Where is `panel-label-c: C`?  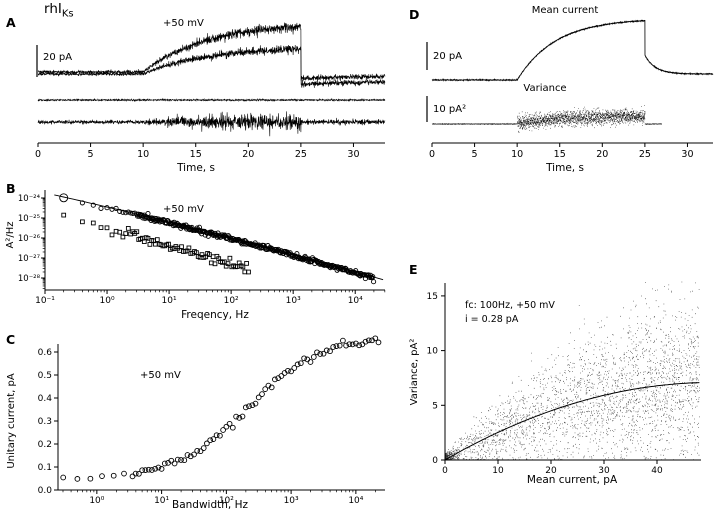
panel-label-c: C is located at coordinates (11, 339).